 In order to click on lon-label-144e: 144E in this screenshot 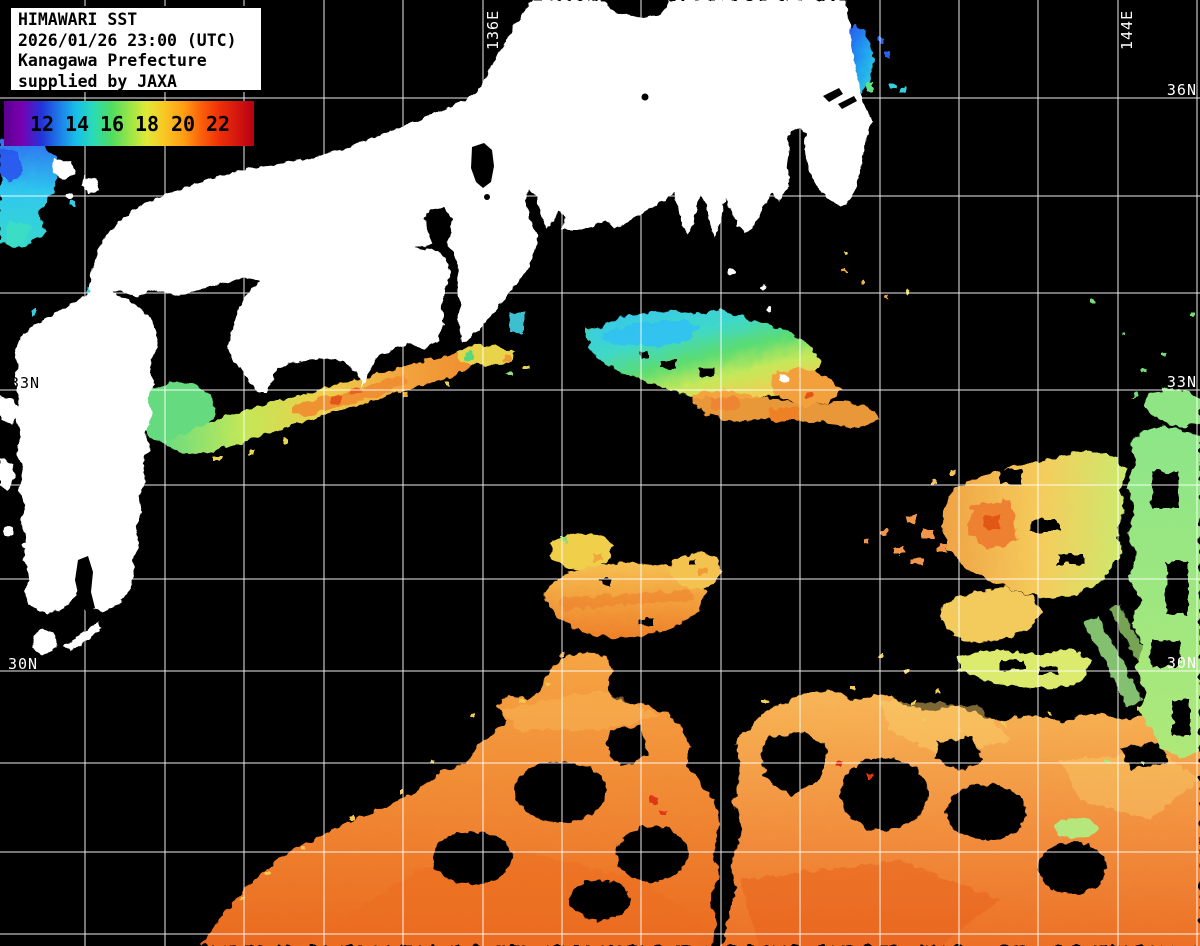, I will do `click(1127, 30)`.